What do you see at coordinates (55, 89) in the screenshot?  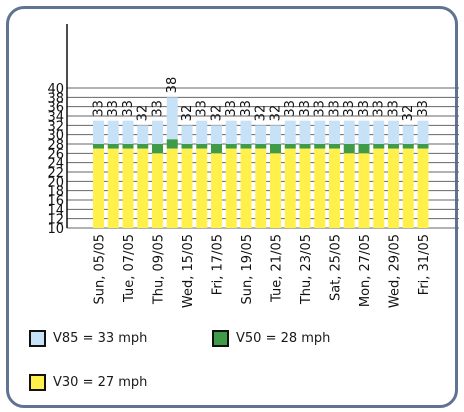 I see `y-tick-label: 40` at bounding box center [55, 89].